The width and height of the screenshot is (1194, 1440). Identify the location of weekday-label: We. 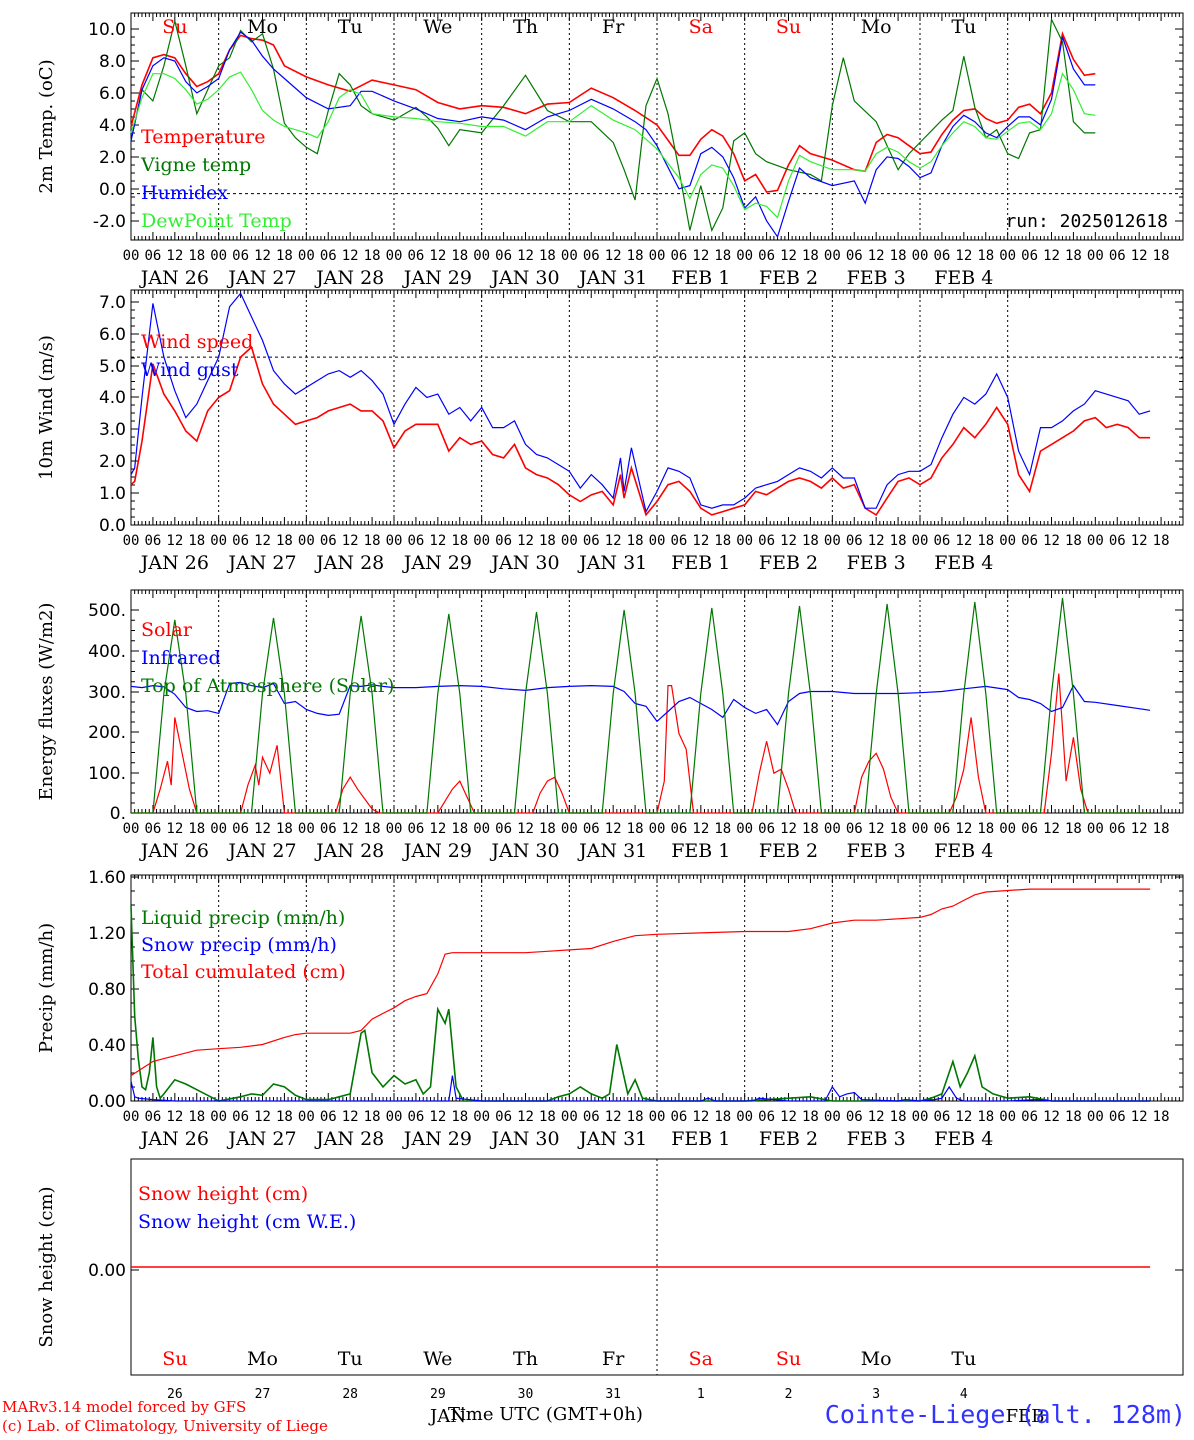
(437, 27).